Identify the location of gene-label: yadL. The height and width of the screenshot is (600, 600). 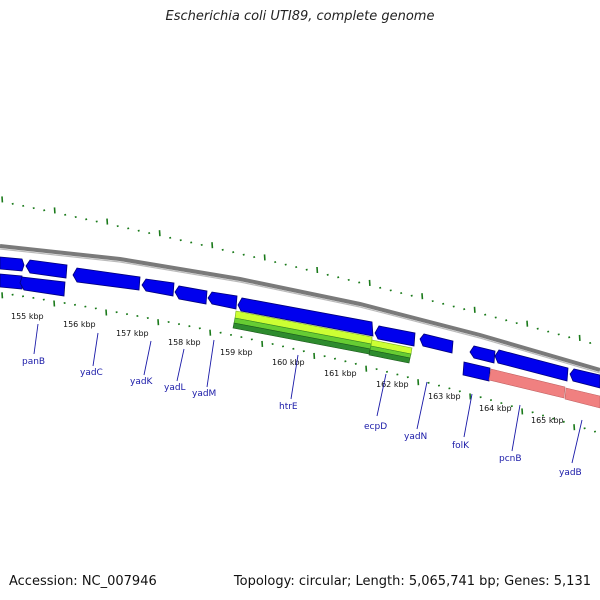
(175, 388).